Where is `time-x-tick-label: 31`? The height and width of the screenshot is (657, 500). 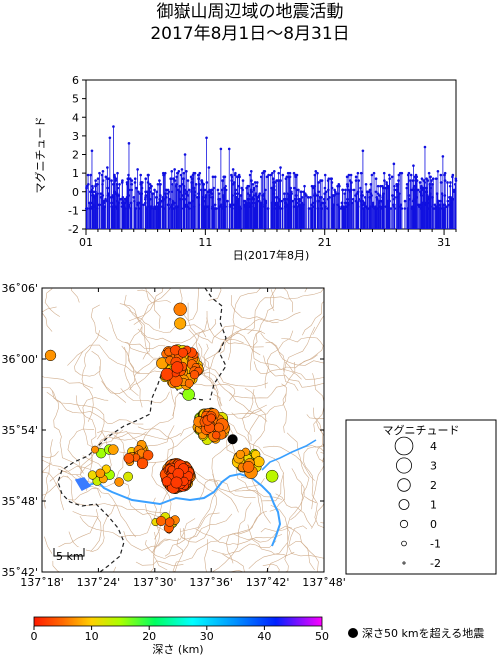 time-x-tick-label: 31 is located at coordinates (444, 242).